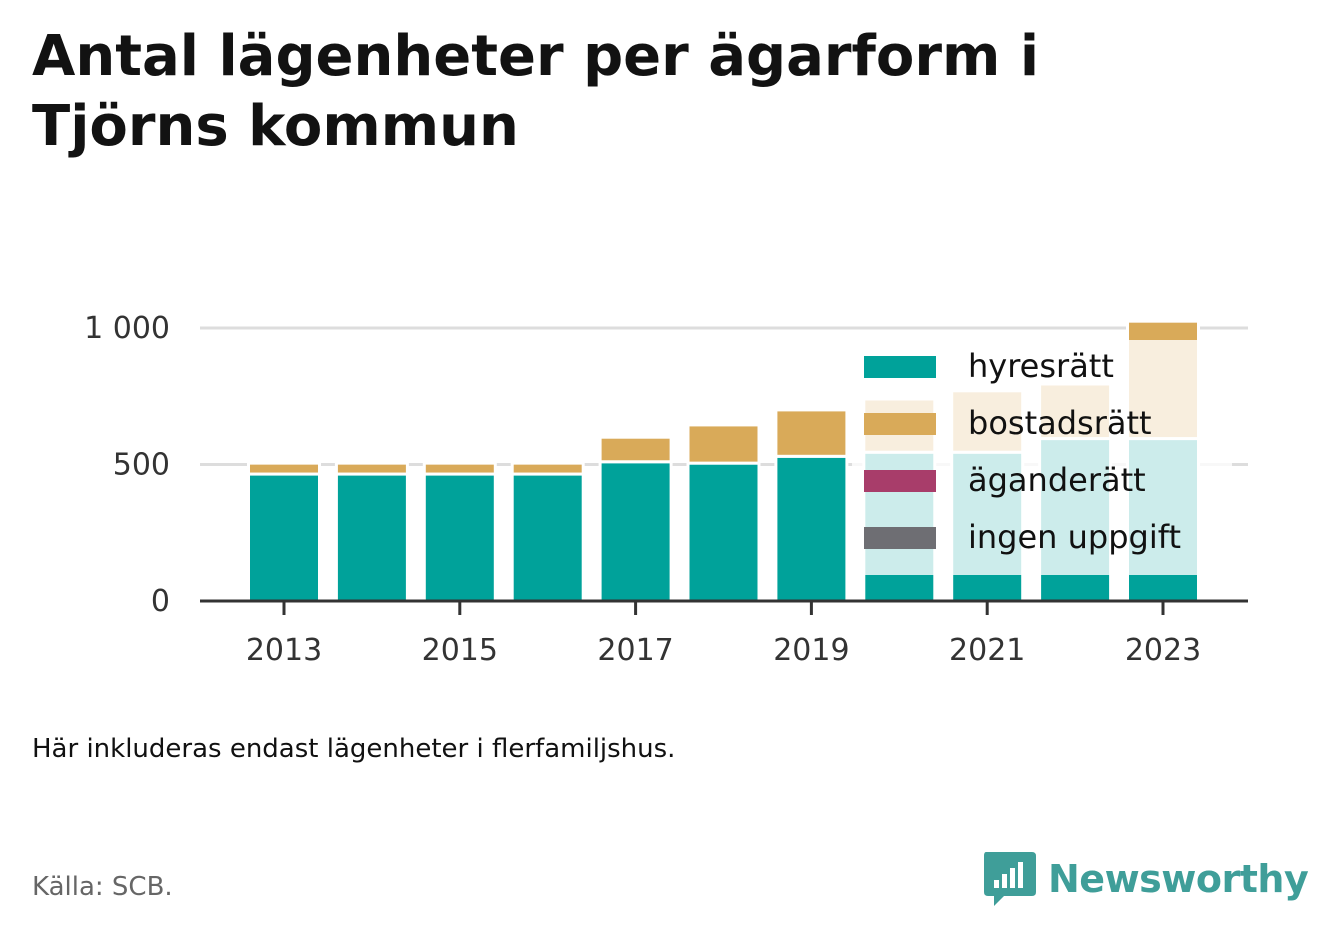 The width and height of the screenshot is (1322, 939). I want to click on legend-label: hyresrätt, so click(1041, 366).